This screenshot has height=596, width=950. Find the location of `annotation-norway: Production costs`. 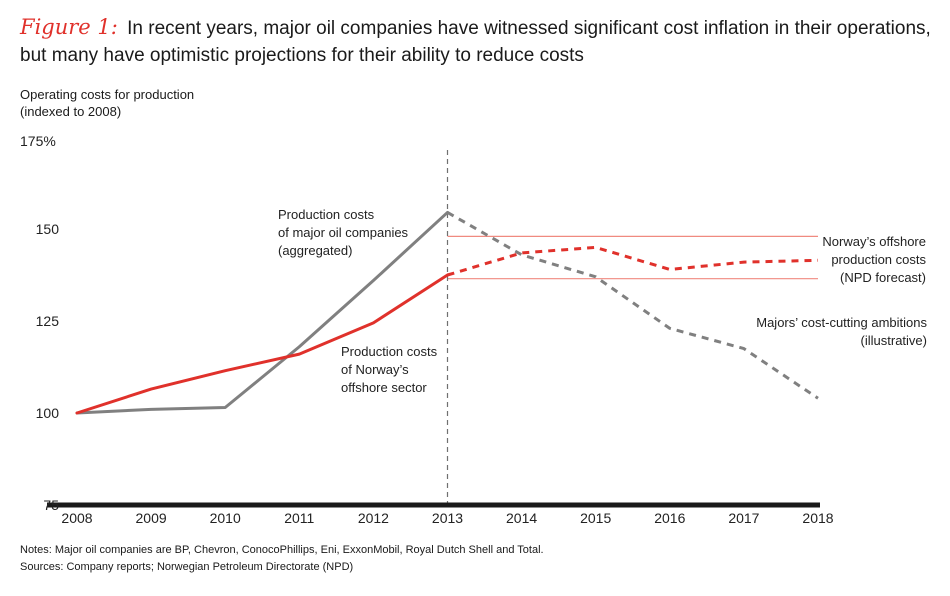

annotation-norway: Production costs is located at coordinates (389, 351).